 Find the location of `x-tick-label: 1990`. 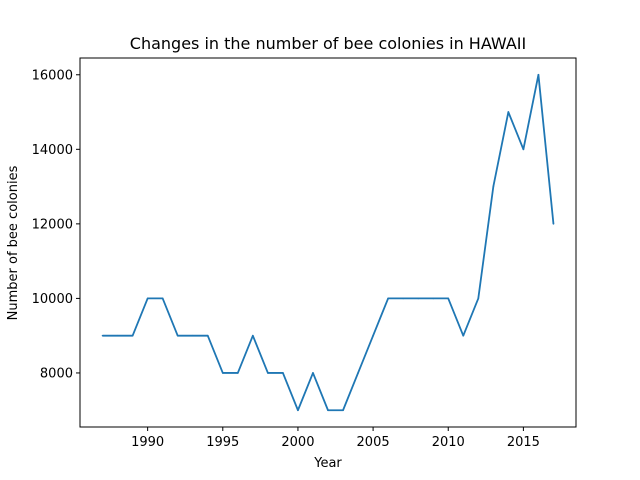

x-tick-label: 1990 is located at coordinates (147, 442).